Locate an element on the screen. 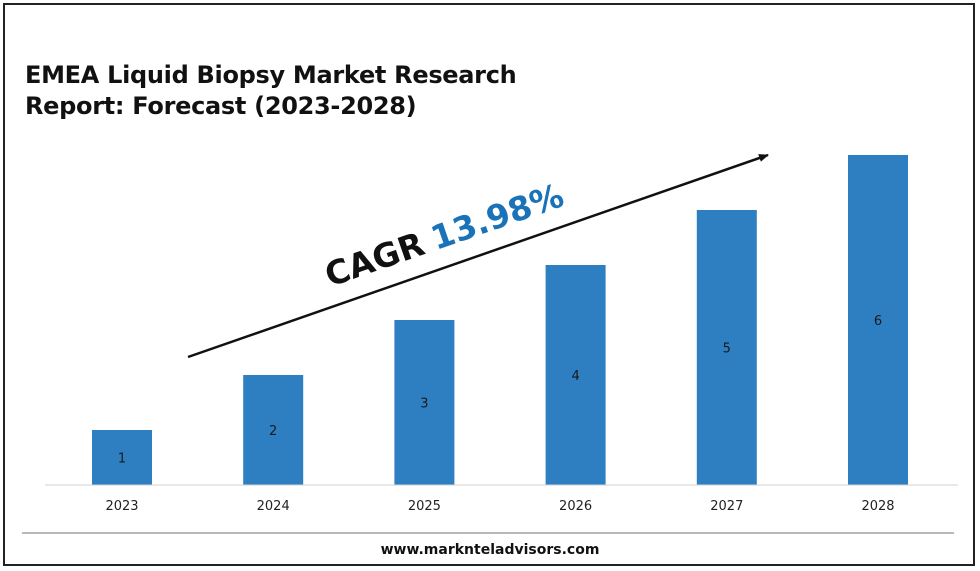 The height and width of the screenshot is (571, 980). x-tick-2028: 2028 is located at coordinates (877, 506).